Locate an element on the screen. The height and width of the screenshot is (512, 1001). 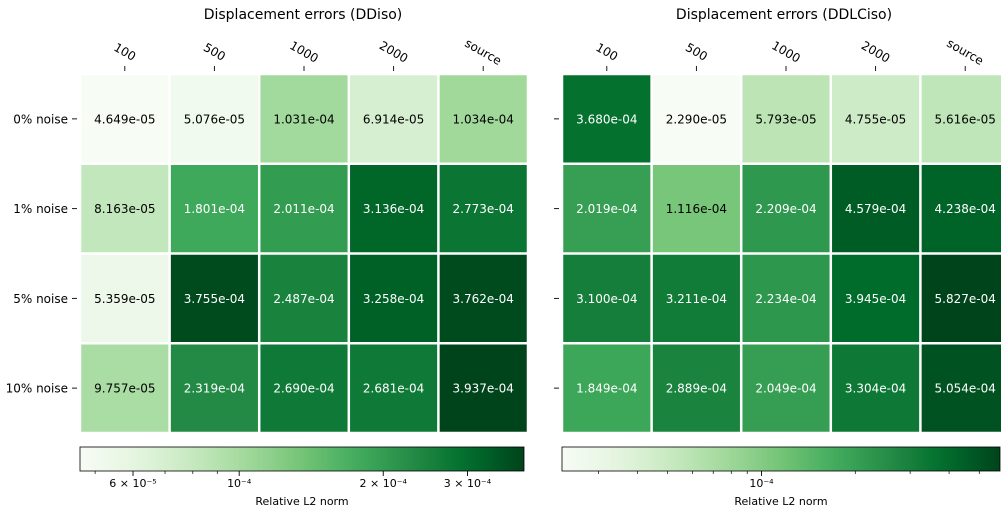
cell-value-label: 4.755e-05 is located at coordinates (875, 119).